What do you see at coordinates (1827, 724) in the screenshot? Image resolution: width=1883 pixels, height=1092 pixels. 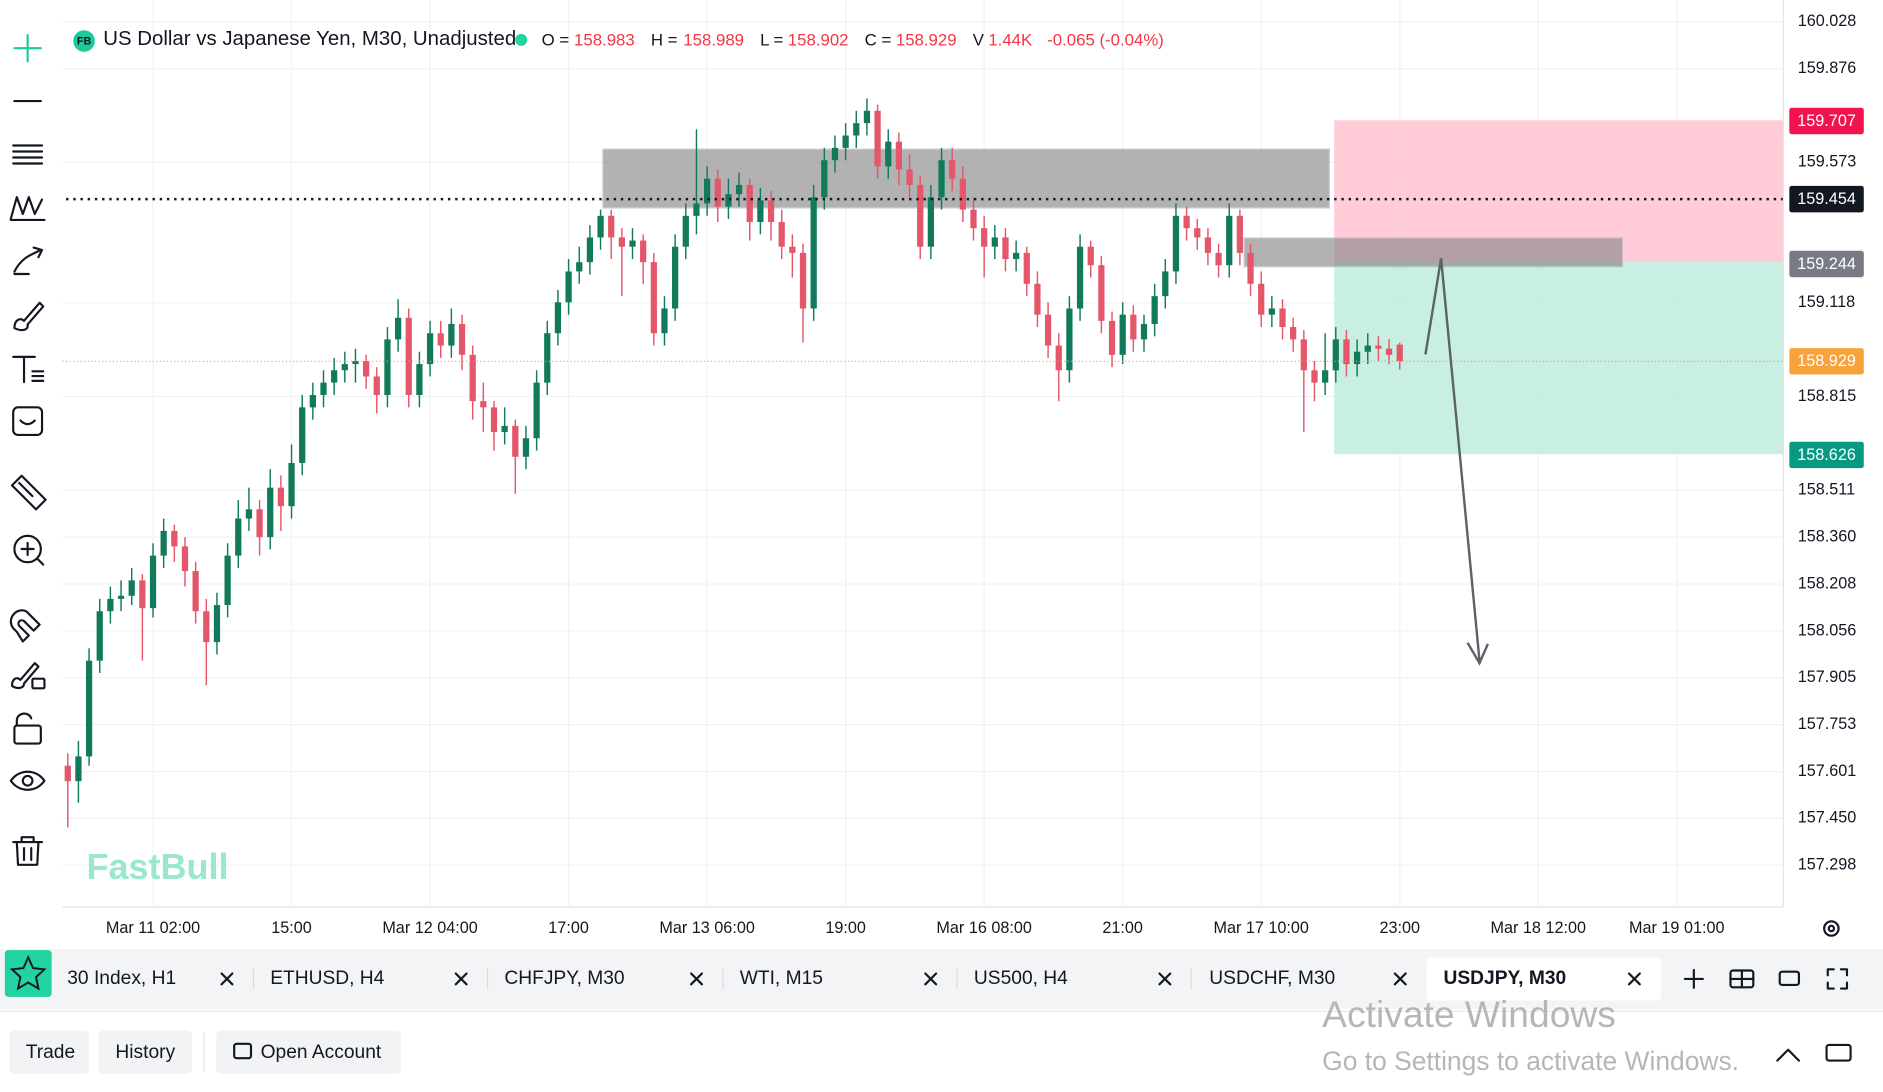 I see `y-tick-label: 157.753` at bounding box center [1827, 724].